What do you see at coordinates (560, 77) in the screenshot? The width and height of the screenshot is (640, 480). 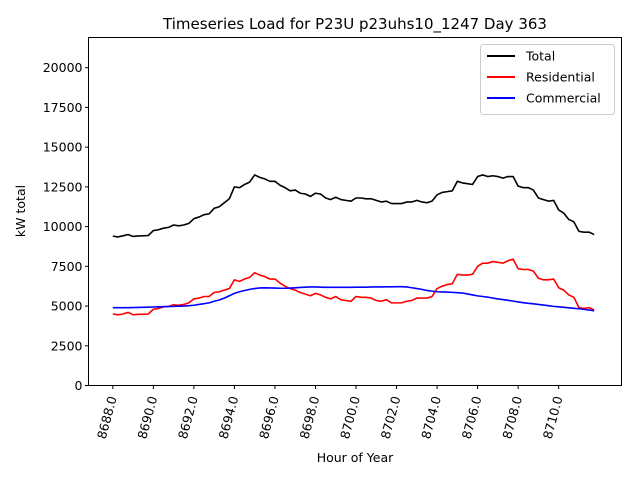 I see `legend-label-residential: Residential` at bounding box center [560, 77].